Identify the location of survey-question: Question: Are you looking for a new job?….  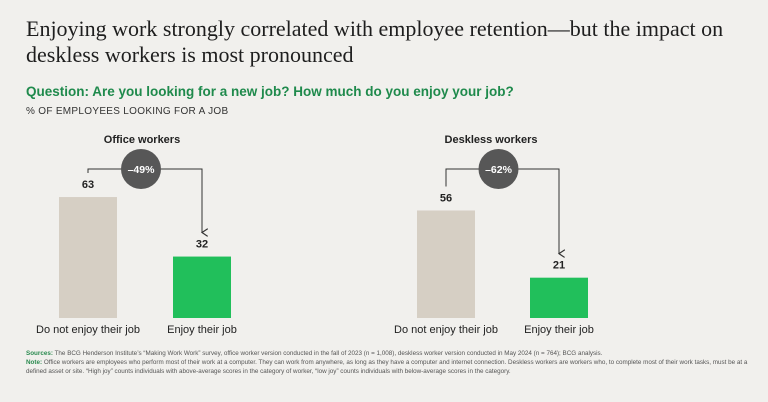
(270, 91).